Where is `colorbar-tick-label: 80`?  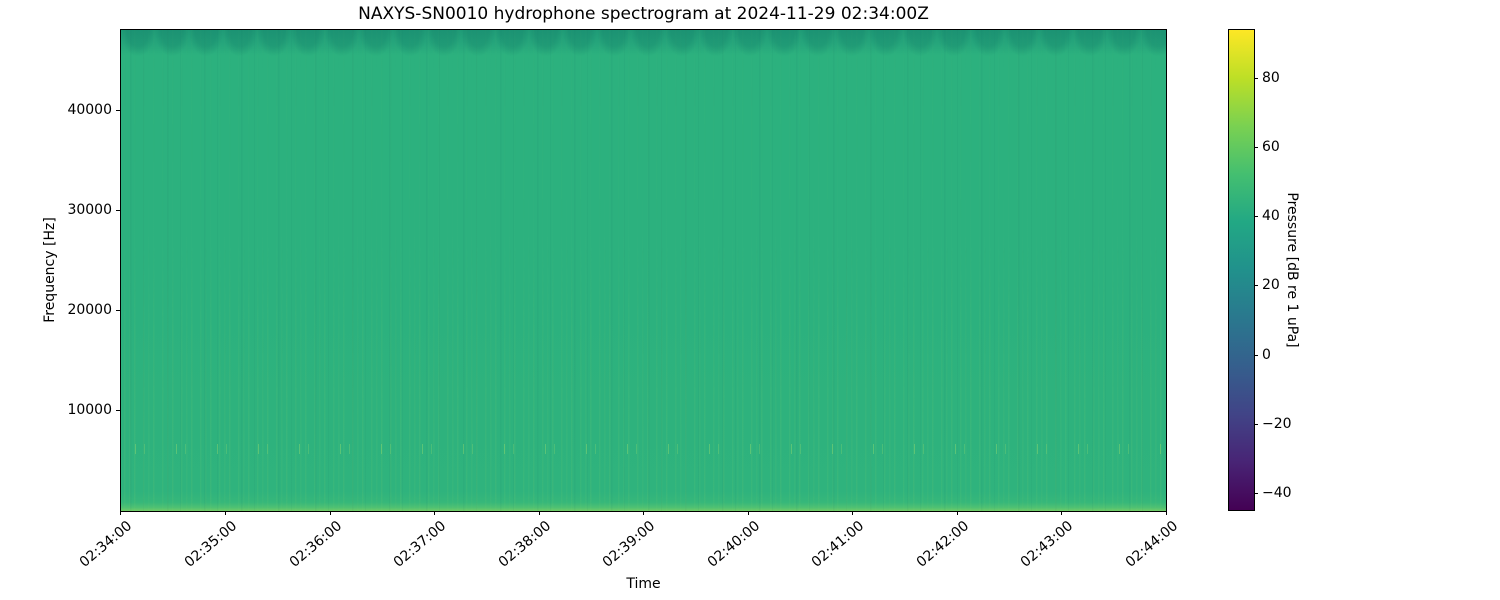 colorbar-tick-label: 80 is located at coordinates (1271, 78).